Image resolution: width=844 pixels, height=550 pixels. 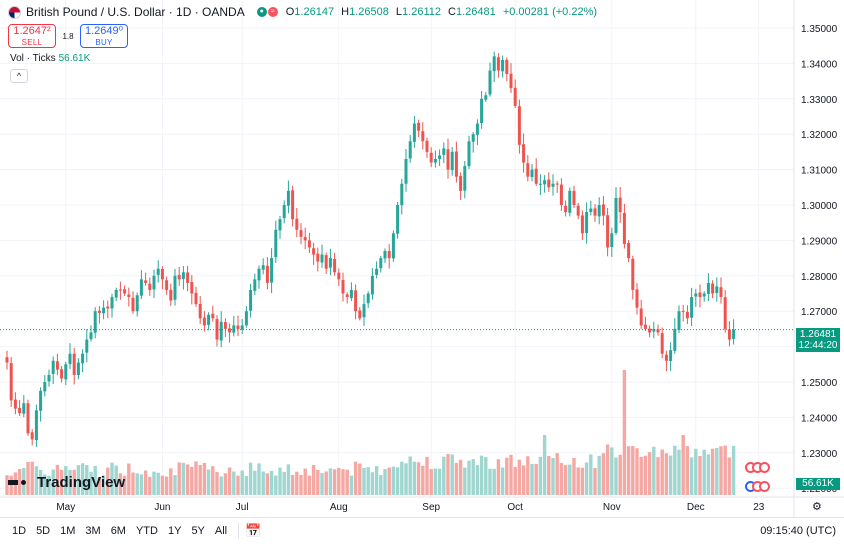 What do you see at coordinates (239, 531) in the screenshot?
I see `toolbar-divider` at bounding box center [239, 531].